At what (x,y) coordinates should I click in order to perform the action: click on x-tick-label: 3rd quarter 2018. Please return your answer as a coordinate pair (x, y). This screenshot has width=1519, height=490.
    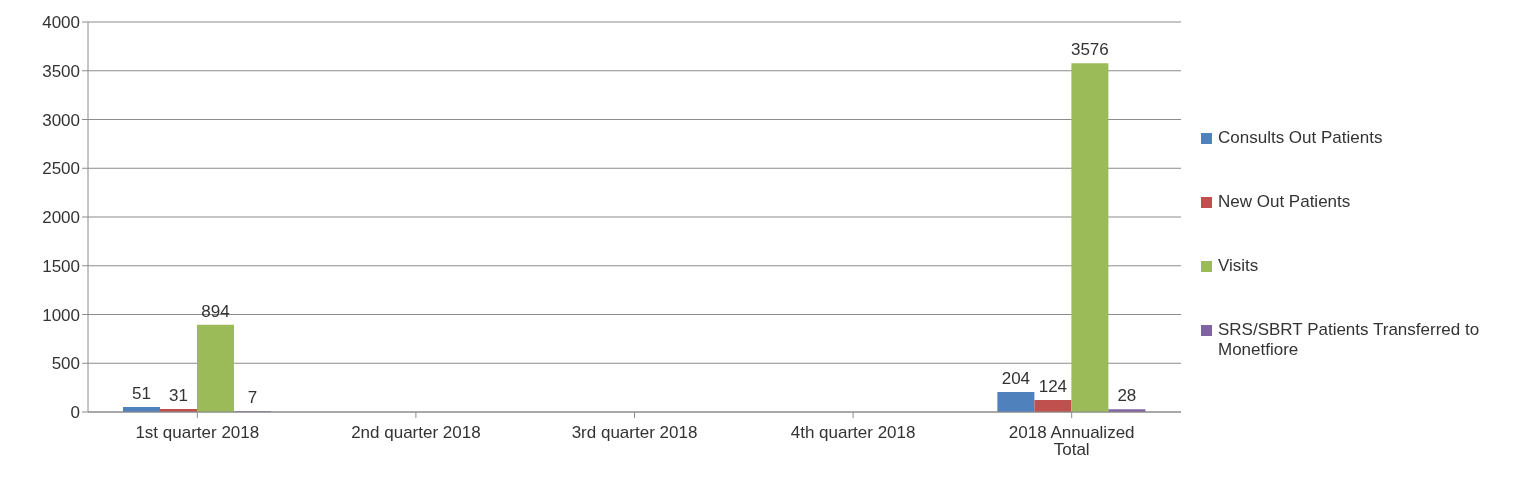
    Looking at the image, I should click on (634, 433).